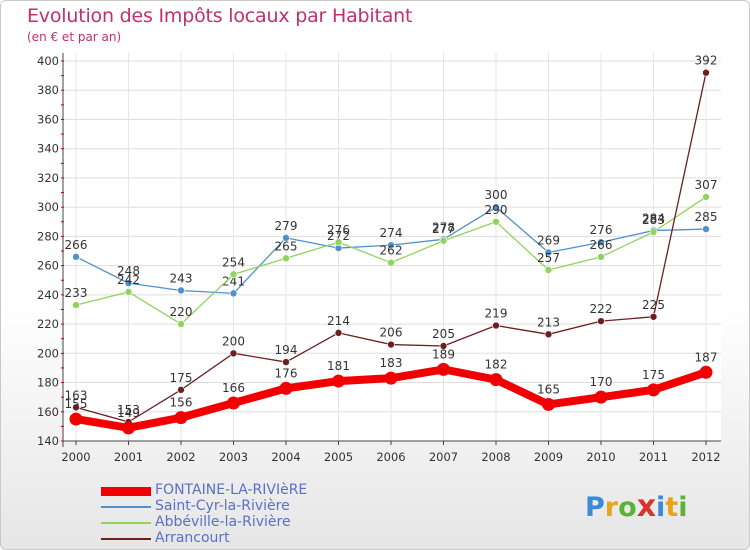 This screenshot has height=550, width=750. I want to click on x-tick-label: 2005, so click(338, 457).